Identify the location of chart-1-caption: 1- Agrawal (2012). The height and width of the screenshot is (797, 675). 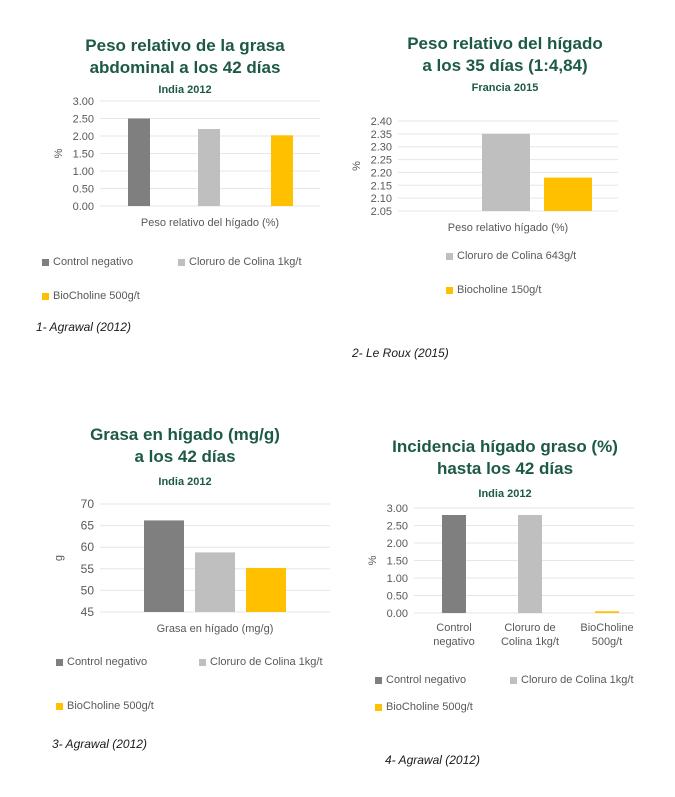
(83, 327).